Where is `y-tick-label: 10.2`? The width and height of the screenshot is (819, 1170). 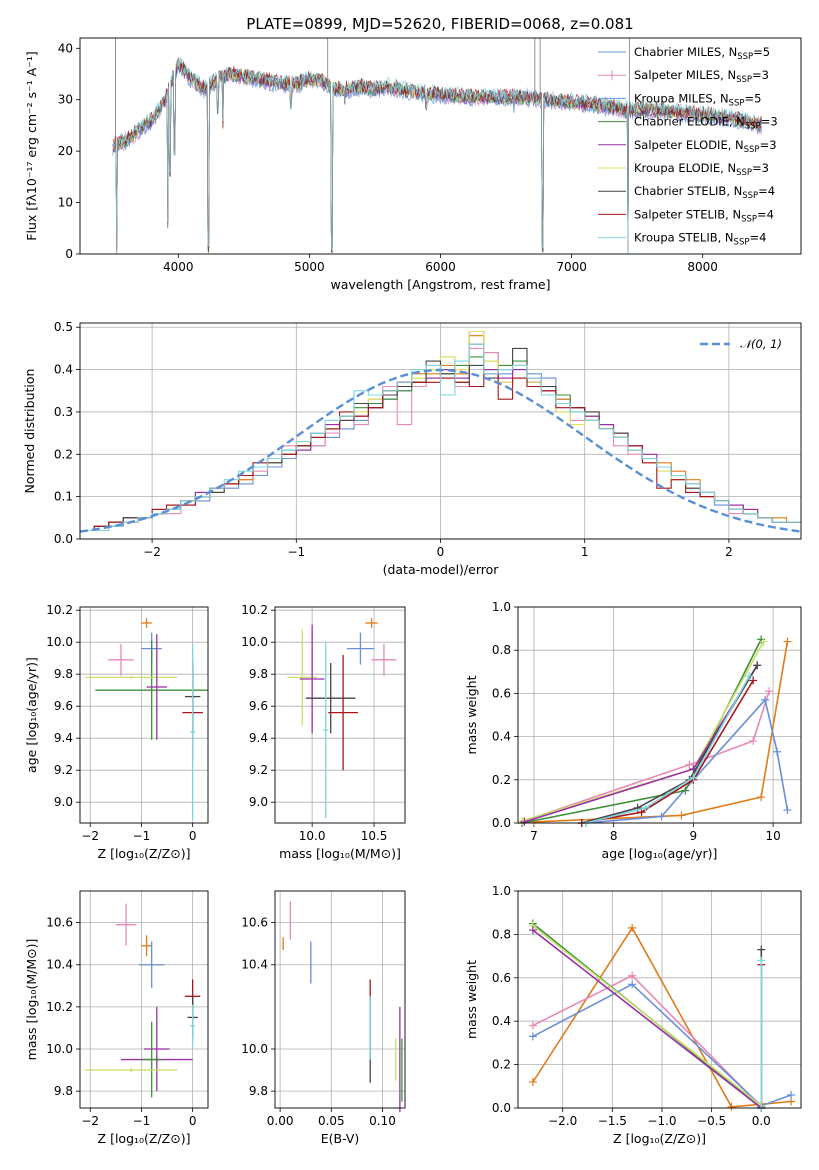 y-tick-label: 10.2 is located at coordinates (254, 610).